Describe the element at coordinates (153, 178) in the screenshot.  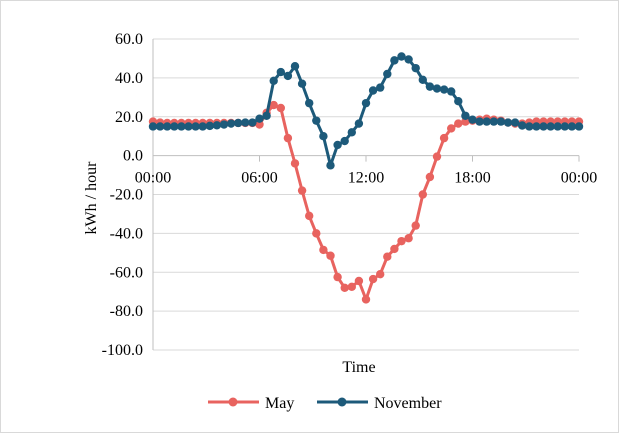
I see `x-tick-label: 00:00` at that location.